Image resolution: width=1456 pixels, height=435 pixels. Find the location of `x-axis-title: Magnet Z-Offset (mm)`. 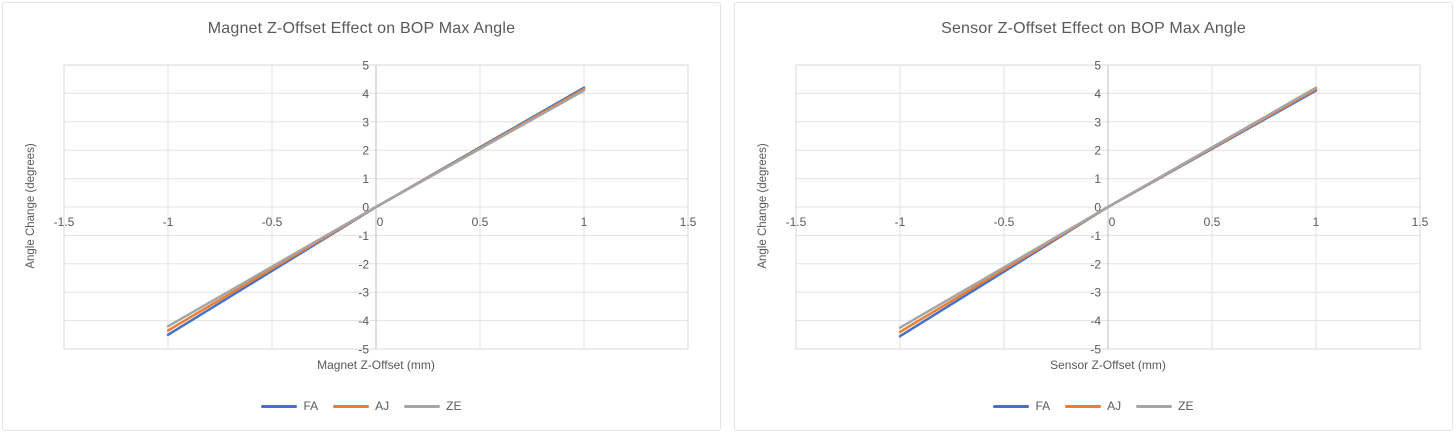

x-axis-title: Magnet Z-Offset (mm) is located at coordinates (376, 365).